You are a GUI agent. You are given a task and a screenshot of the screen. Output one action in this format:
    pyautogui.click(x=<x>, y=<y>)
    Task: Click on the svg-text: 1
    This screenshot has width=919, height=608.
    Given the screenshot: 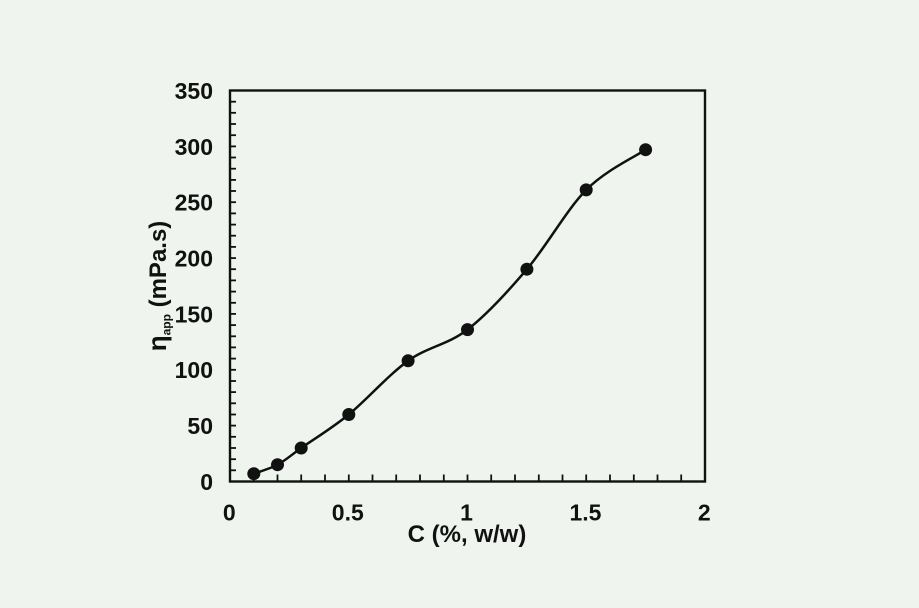 What is the action you would take?
    pyautogui.click(x=466, y=513)
    